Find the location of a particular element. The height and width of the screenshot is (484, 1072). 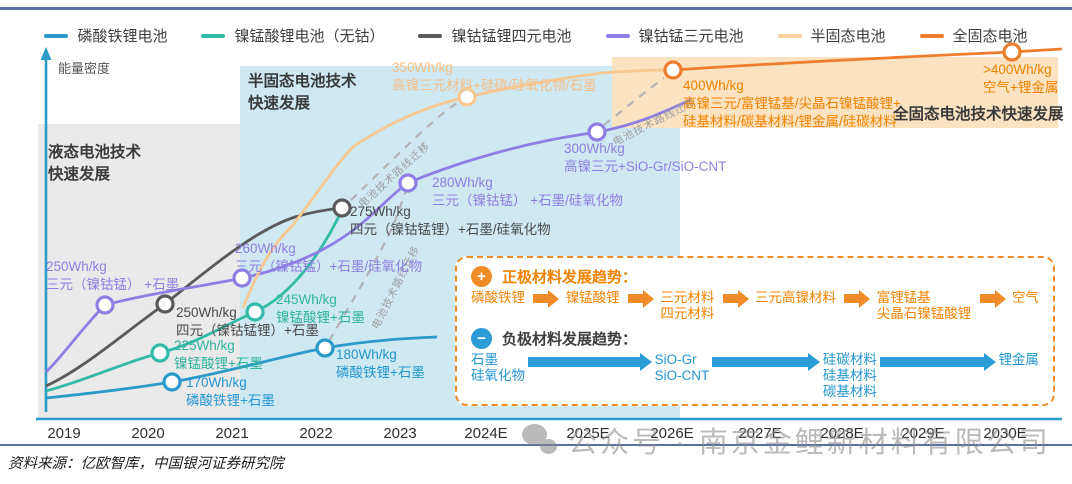

x-tick-2029e: 2029E is located at coordinates (923, 433).